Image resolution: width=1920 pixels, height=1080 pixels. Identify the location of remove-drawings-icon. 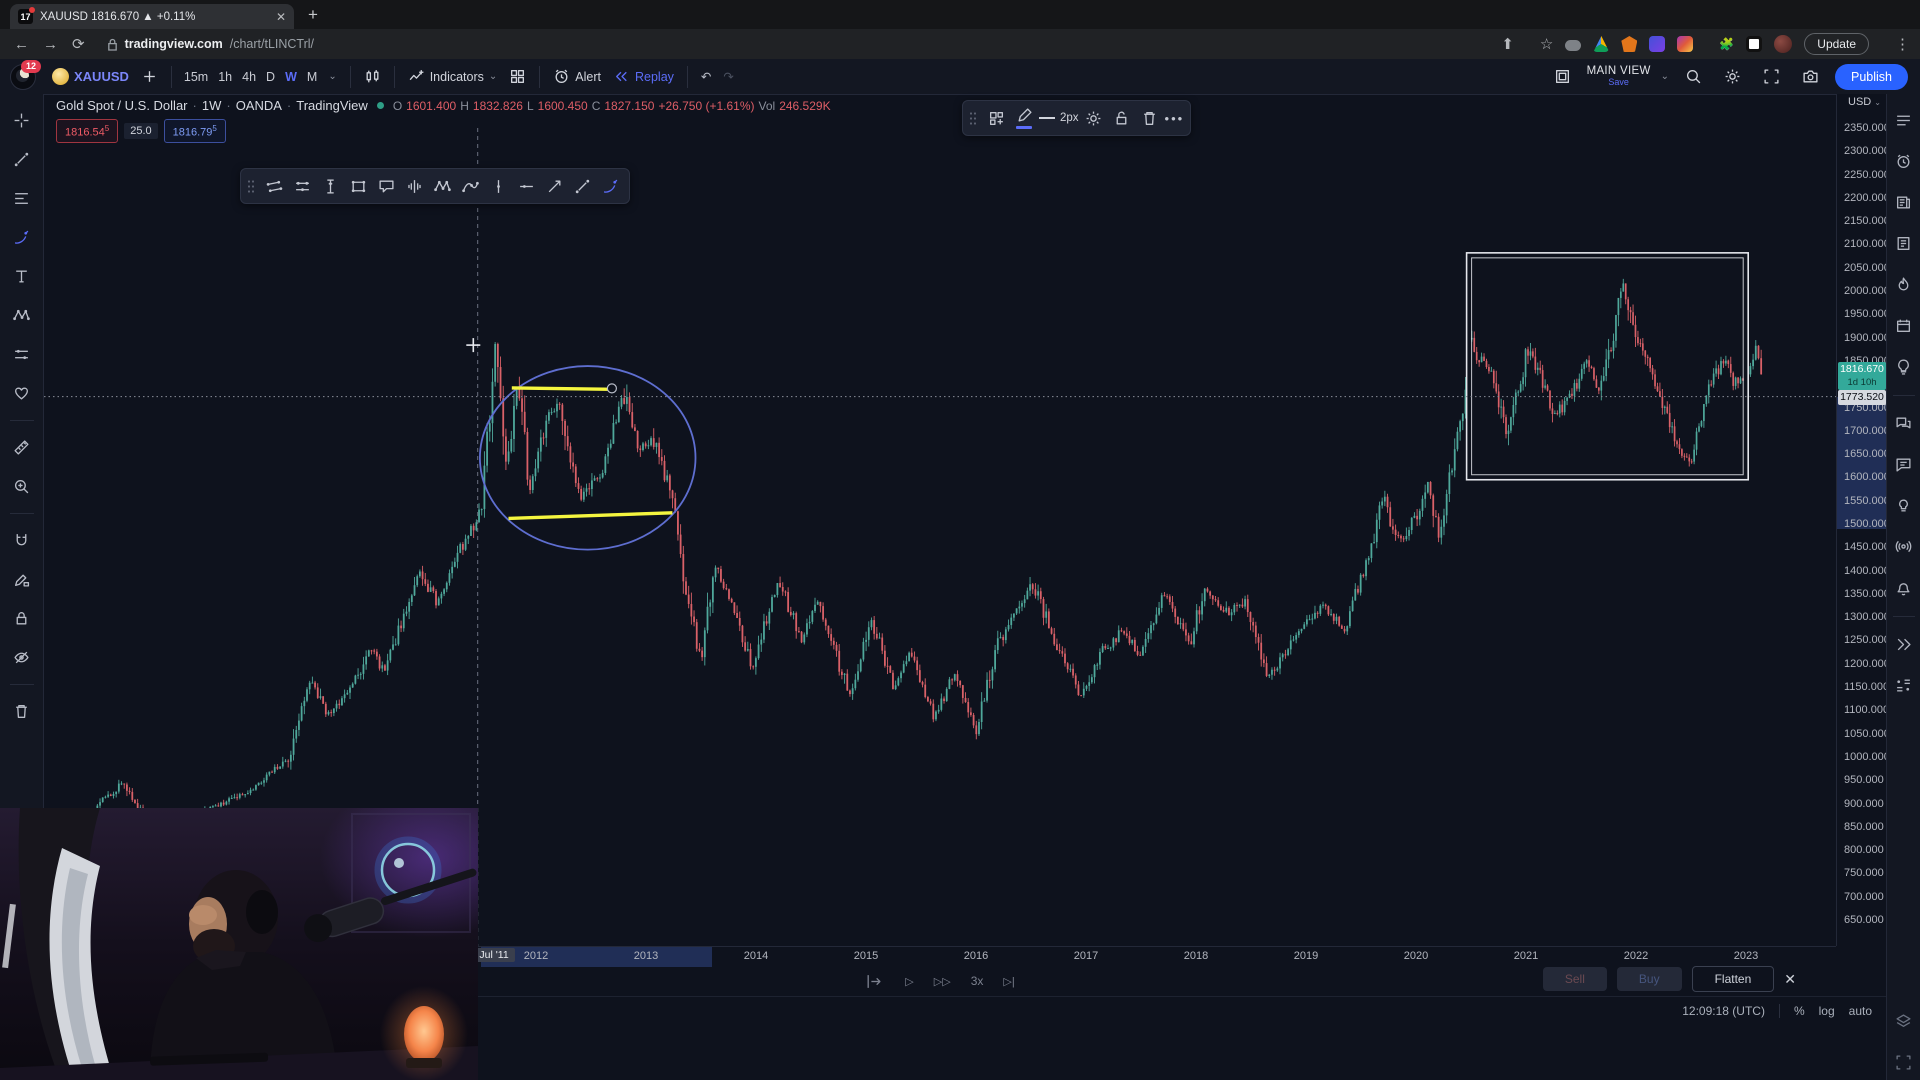
(22, 711).